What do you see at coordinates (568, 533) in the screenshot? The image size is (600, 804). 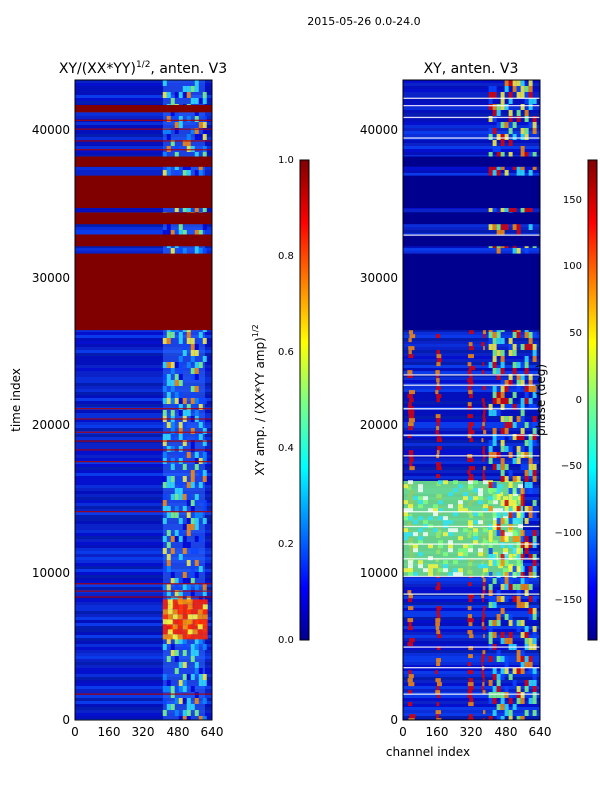 I see `phase-cb-tick-n100: −100` at bounding box center [568, 533].